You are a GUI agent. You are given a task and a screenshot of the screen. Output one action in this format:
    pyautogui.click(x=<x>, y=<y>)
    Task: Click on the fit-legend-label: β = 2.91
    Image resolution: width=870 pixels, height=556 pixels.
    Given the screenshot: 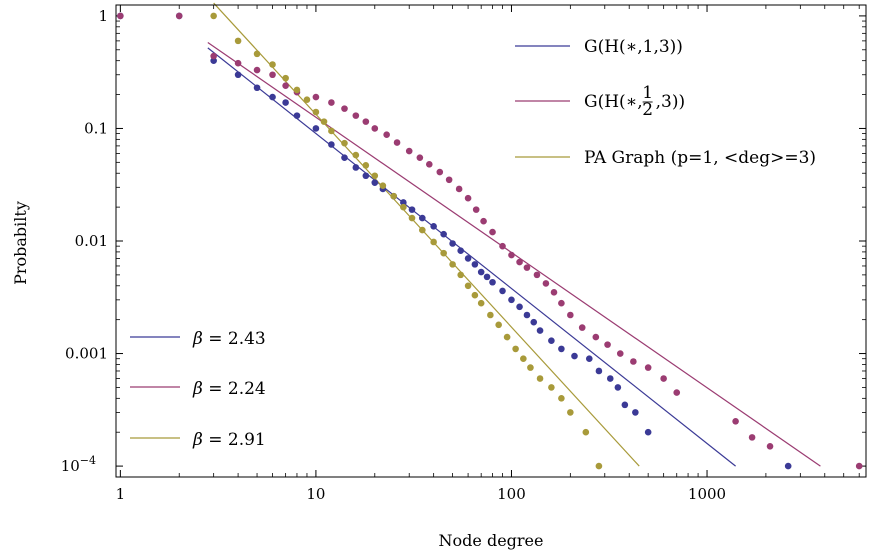 What is the action you would take?
    pyautogui.click(x=229, y=440)
    